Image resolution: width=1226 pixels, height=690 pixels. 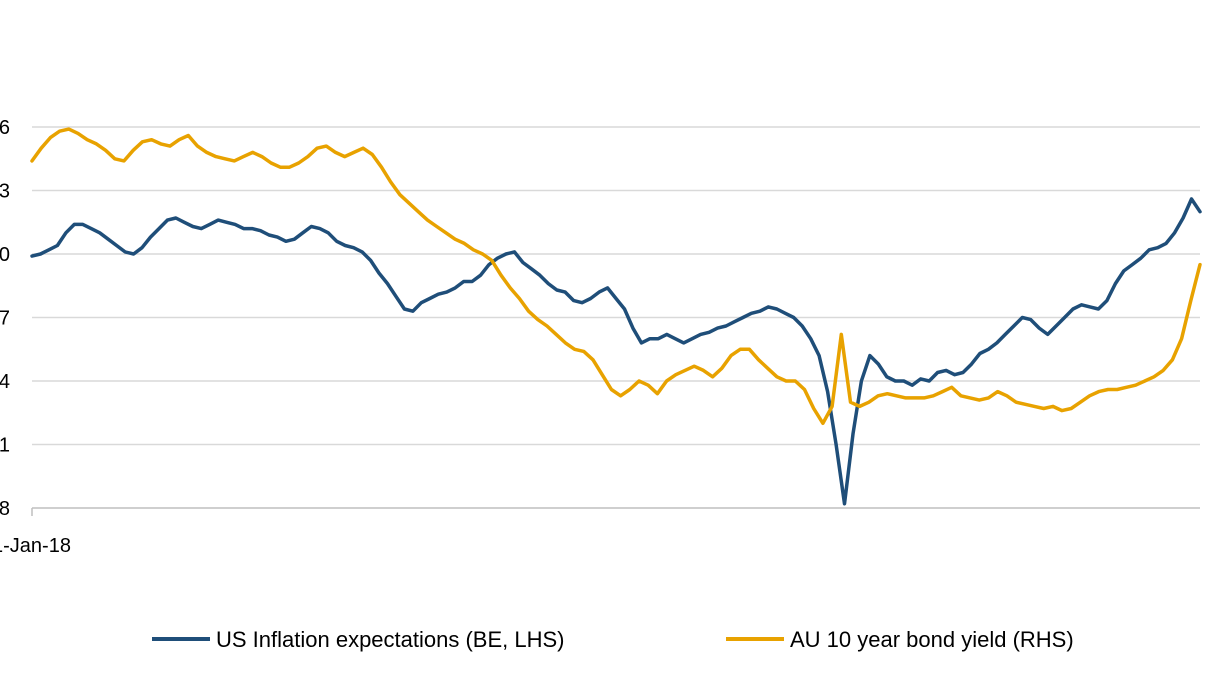 I want to click on y-tick-label: 1.4, so click(x=5, y=382).